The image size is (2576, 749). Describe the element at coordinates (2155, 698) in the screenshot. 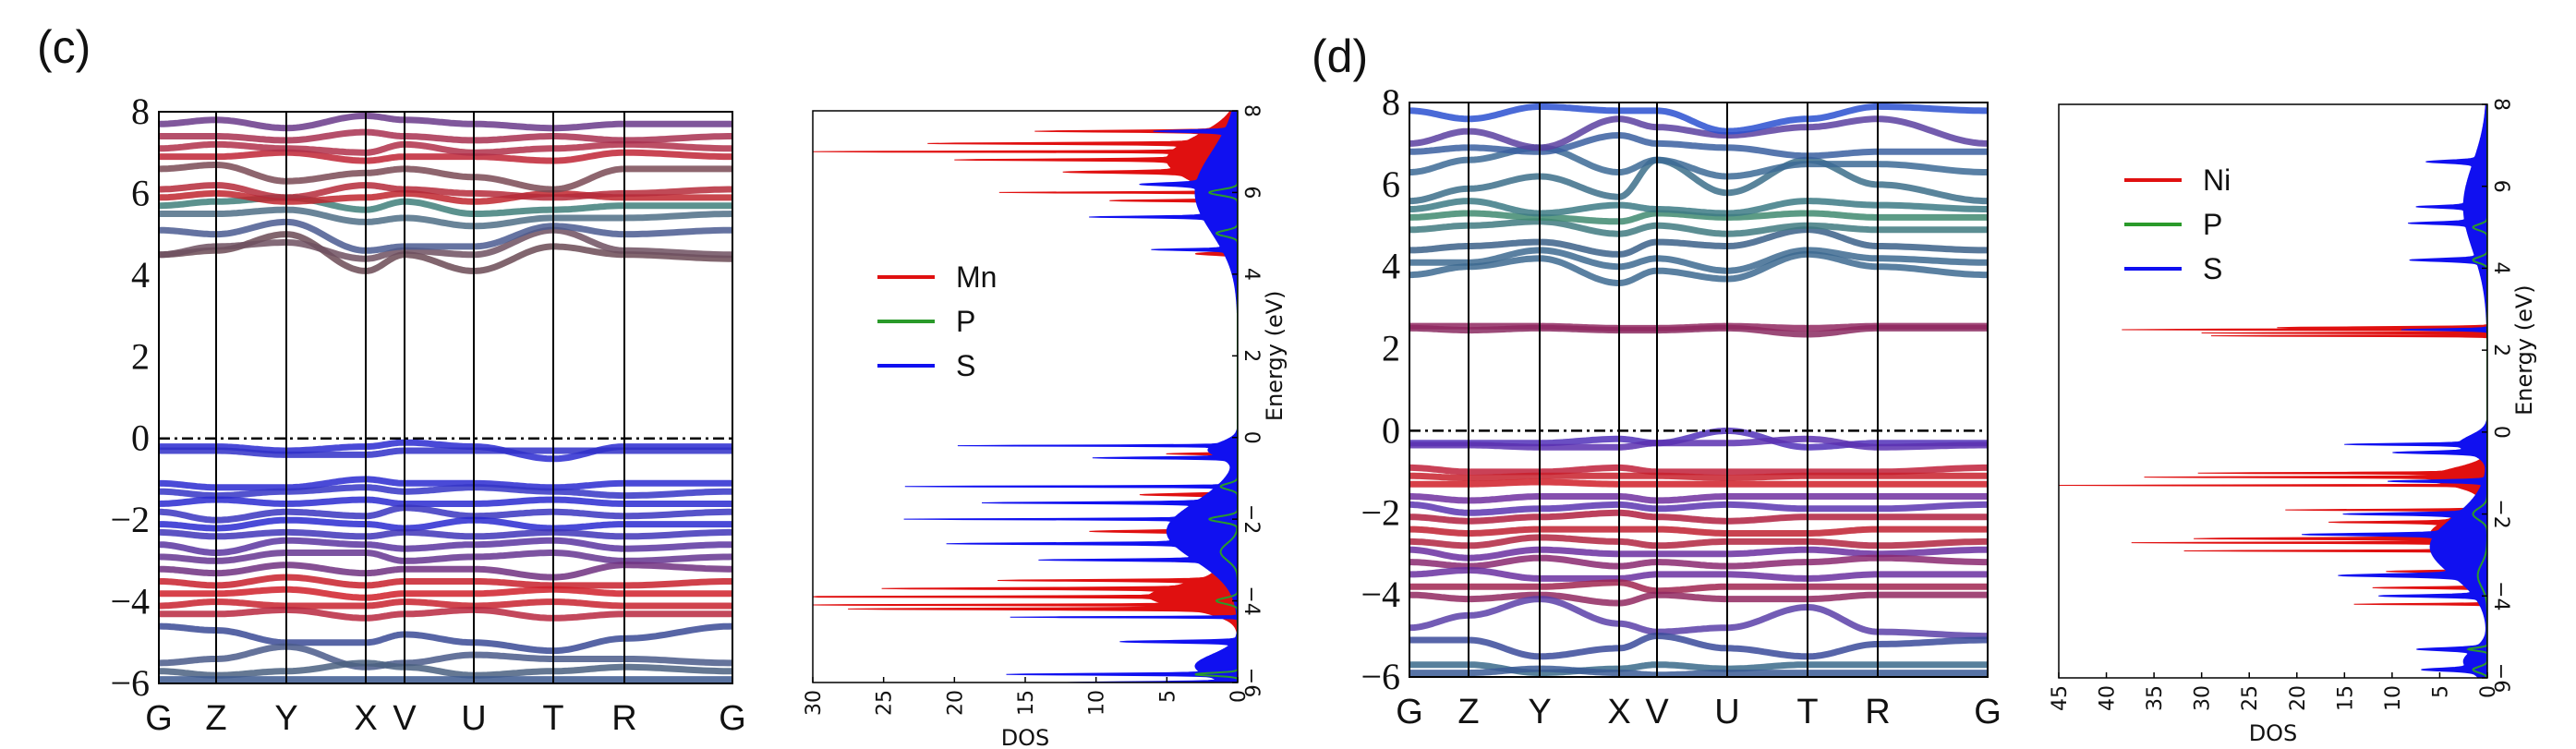

I see `dos-xtick-label: 35` at that location.